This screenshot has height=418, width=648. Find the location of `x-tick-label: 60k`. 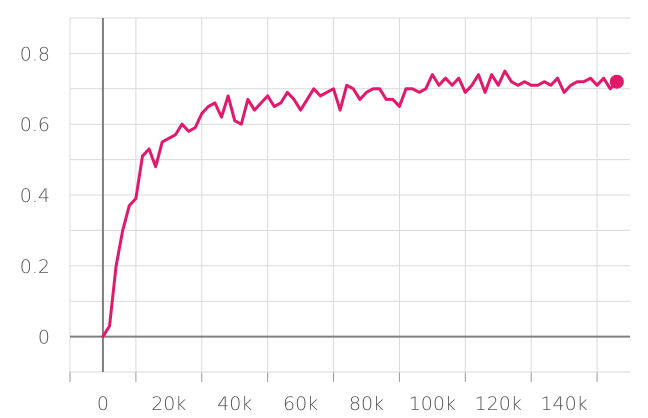

x-tick-label: 60k is located at coordinates (300, 404).